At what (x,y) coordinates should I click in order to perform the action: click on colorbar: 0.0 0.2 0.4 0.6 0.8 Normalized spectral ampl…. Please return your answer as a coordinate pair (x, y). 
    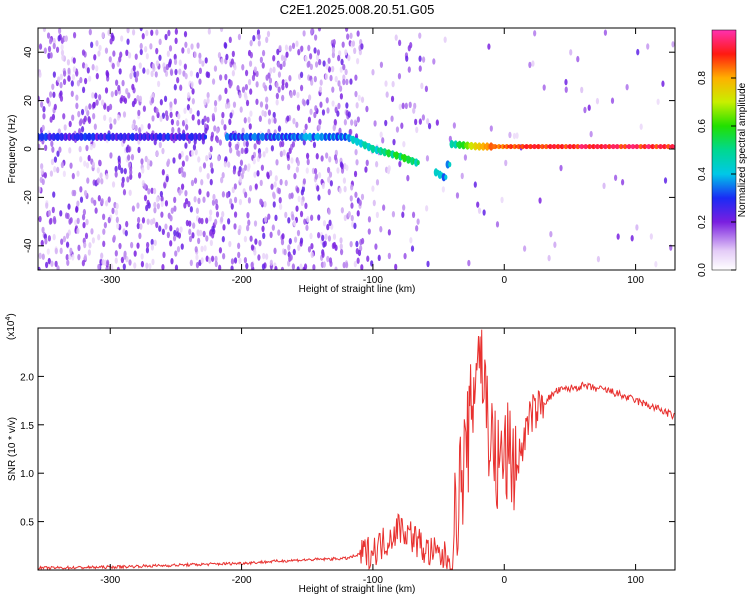
    Looking at the image, I should click on (722, 153).